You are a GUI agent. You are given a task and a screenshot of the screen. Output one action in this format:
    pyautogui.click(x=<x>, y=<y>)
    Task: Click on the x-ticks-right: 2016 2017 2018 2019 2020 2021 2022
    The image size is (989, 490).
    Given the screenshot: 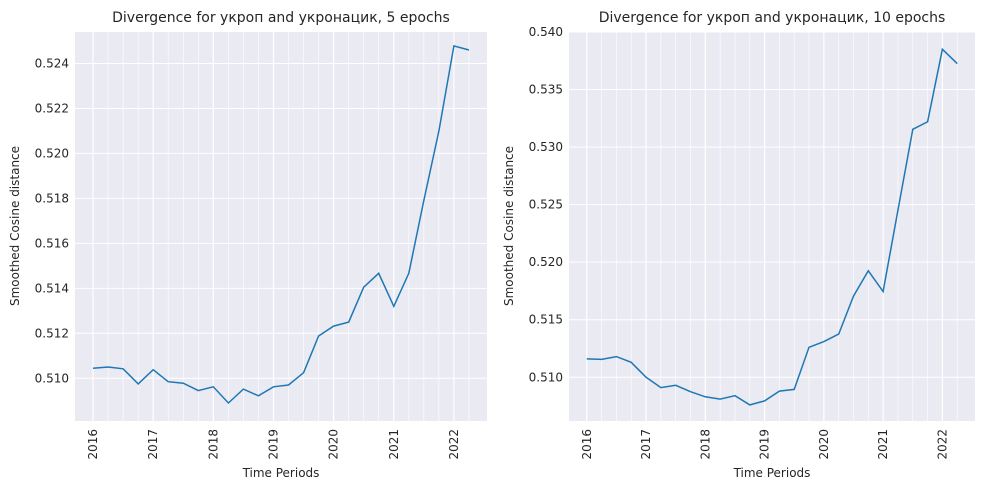 What is the action you would take?
    pyautogui.click(x=765, y=444)
    